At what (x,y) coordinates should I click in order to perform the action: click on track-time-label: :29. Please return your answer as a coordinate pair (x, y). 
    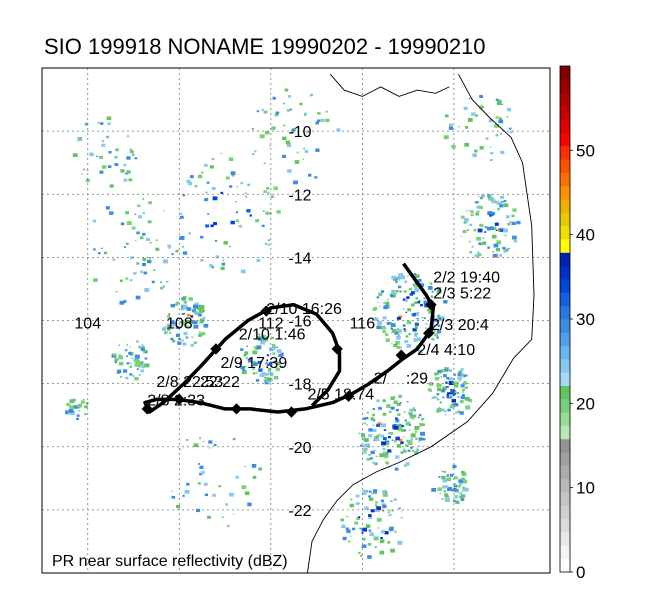
    Looking at the image, I should click on (417, 379).